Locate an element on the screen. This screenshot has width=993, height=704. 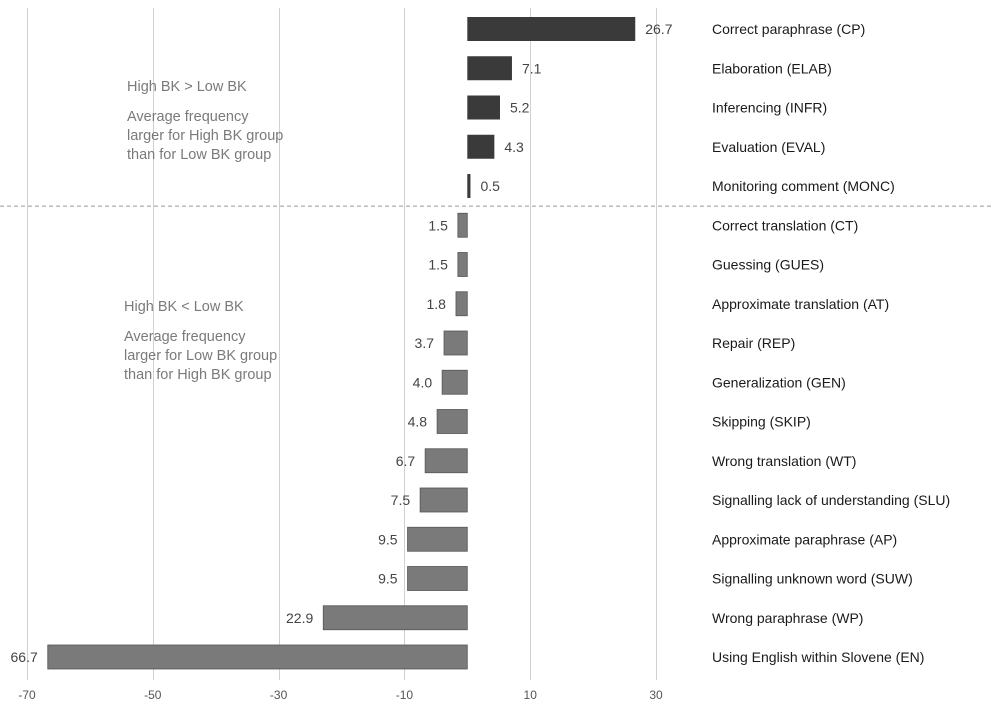
value-label: 7.1 is located at coordinates (532, 68).